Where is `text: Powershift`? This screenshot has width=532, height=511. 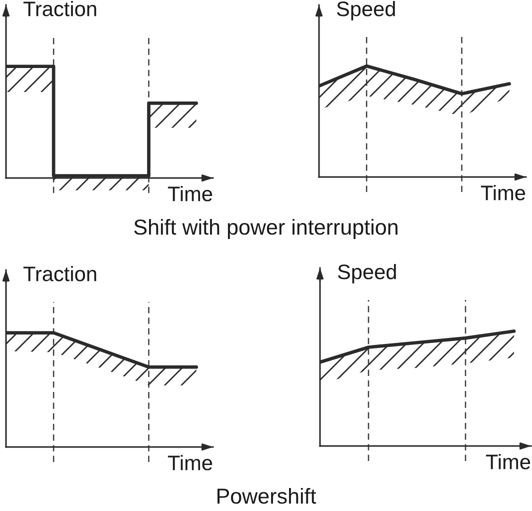
text: Powershift is located at coordinates (267, 496).